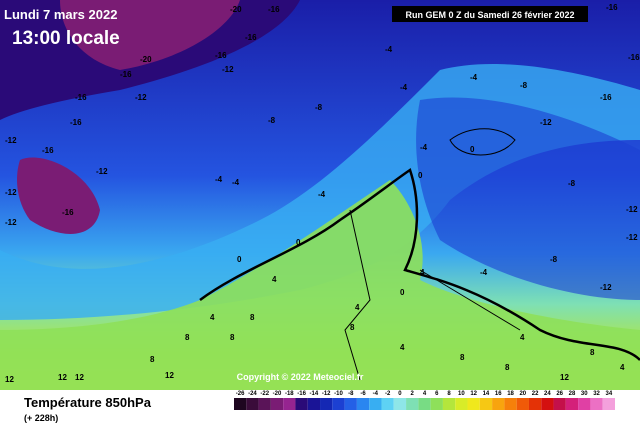 Image resolution: width=640 pixels, height=432 pixels. Describe the element at coordinates (486, 394) in the screenshot. I see `legend-tick-label: 14` at that location.